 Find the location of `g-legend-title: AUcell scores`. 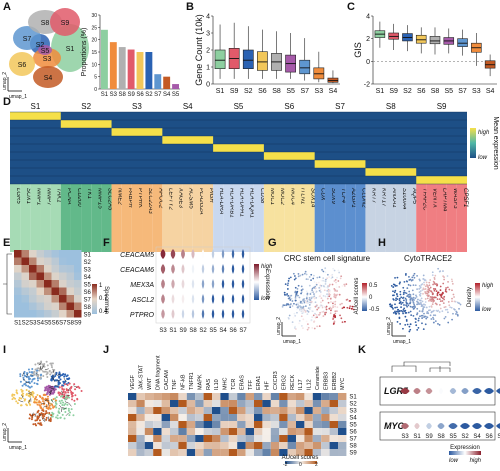

g-legend-title: AUcell scores is located at coordinates (357, 296).